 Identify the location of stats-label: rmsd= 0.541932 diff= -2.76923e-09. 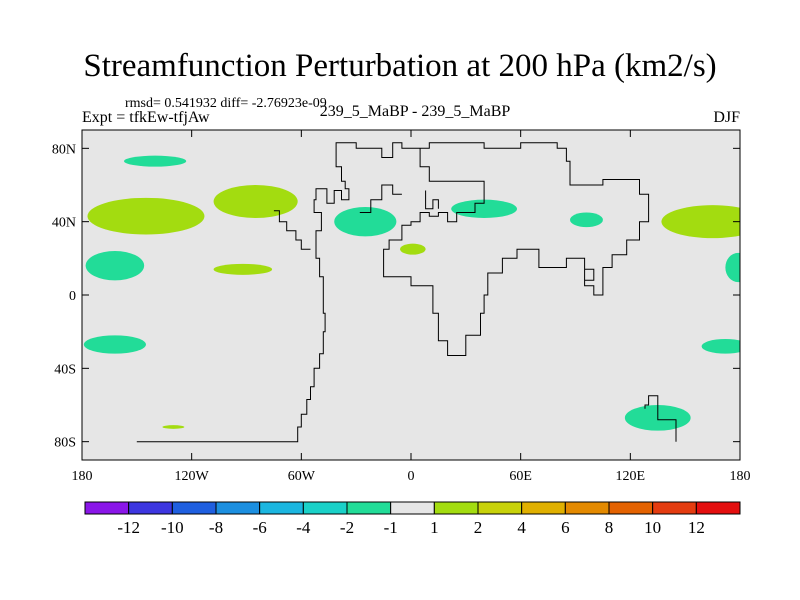
(226, 103).